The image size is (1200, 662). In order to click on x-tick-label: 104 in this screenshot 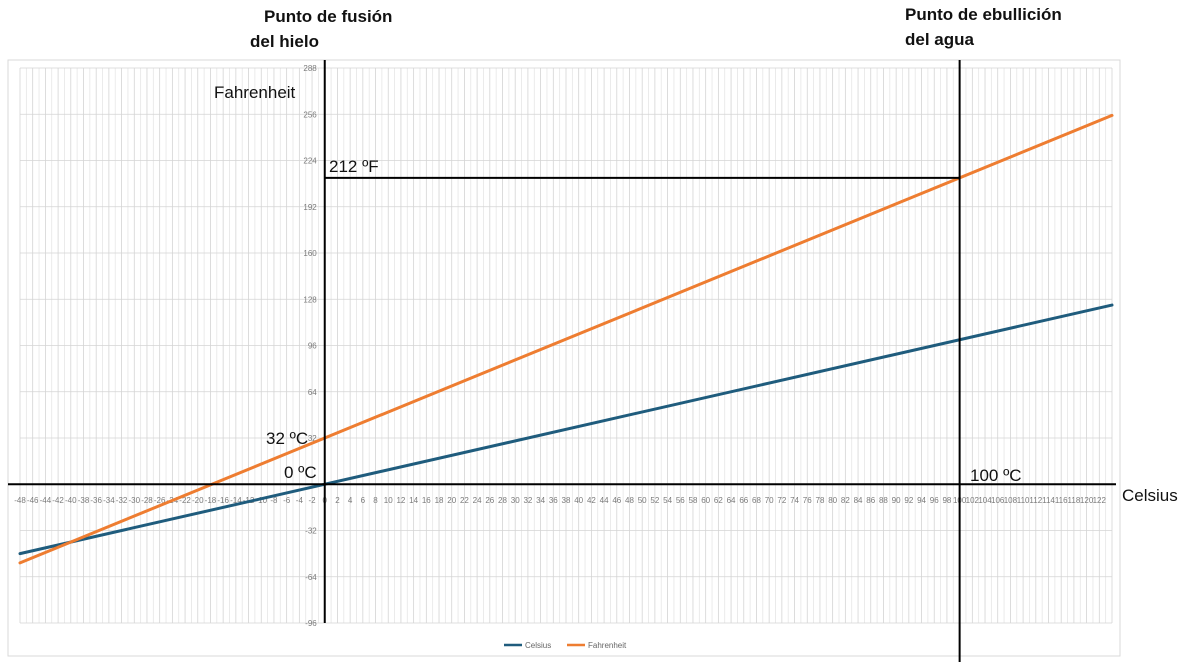, I will do `click(985, 500)`.